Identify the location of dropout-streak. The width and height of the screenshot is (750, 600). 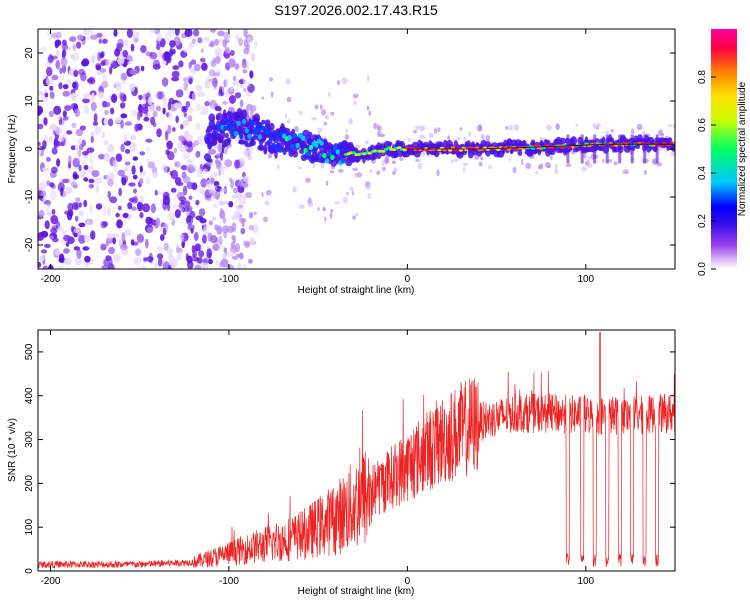
(595, 149).